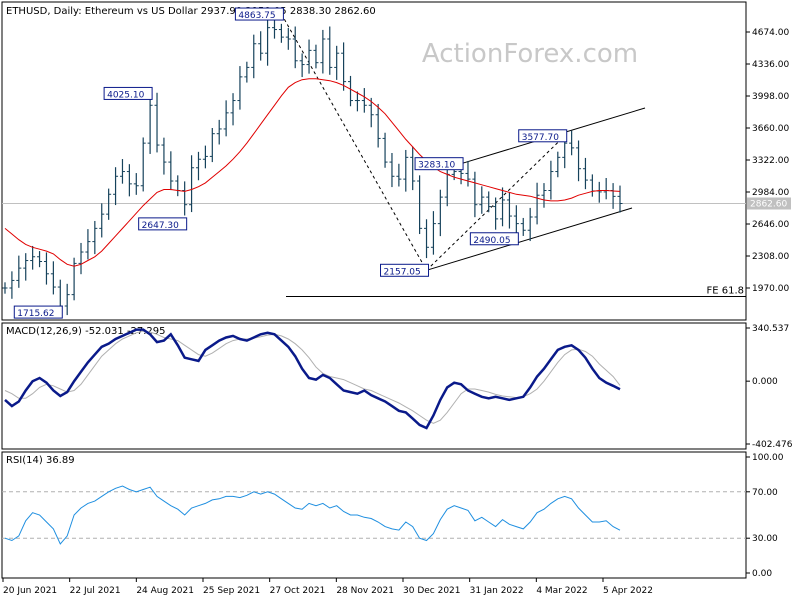 Image resolution: width=800 pixels, height=600 pixels. What do you see at coordinates (770, 225) in the screenshot?
I see `price-tick-label: 2646.00` at bounding box center [770, 225].